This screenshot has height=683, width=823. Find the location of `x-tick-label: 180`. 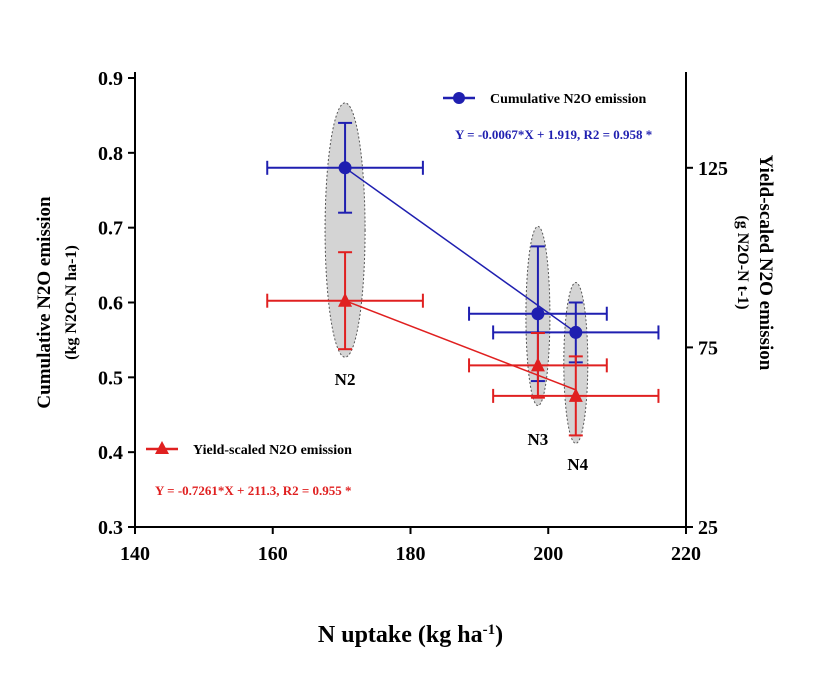

x-tick-label: 180 is located at coordinates (411, 554).